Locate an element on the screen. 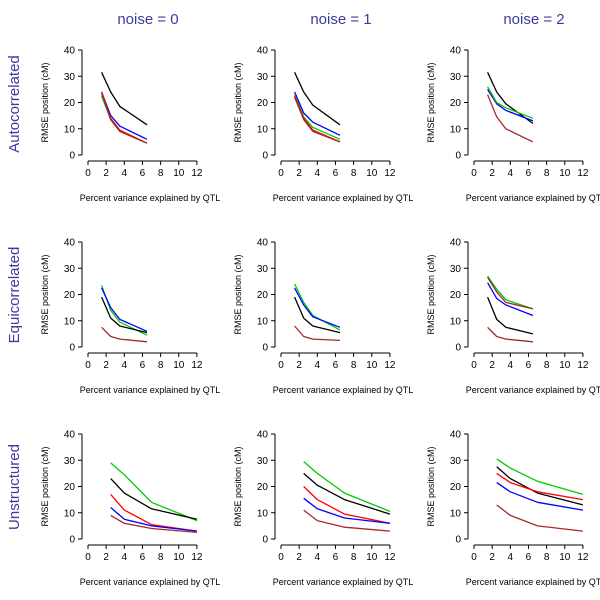 The height and width of the screenshot is (600, 600). chart-2-1-series-black is located at coordinates (347, 493).